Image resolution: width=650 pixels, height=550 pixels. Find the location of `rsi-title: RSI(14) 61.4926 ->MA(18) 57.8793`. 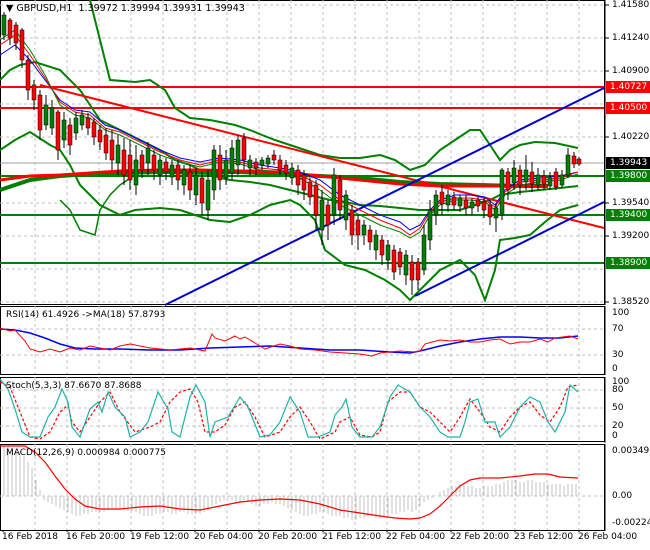

rsi-title: RSI(14) 61.4926 ->MA(18) 57.8793 is located at coordinates (86, 315).